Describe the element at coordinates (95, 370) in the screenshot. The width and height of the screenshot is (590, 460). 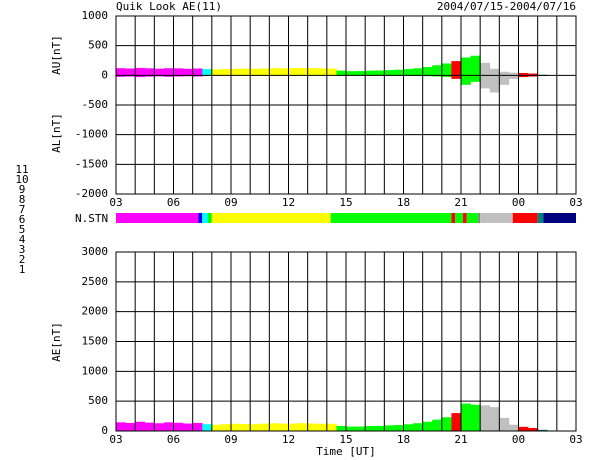
I see `y-tick-label: 1000` at that location.